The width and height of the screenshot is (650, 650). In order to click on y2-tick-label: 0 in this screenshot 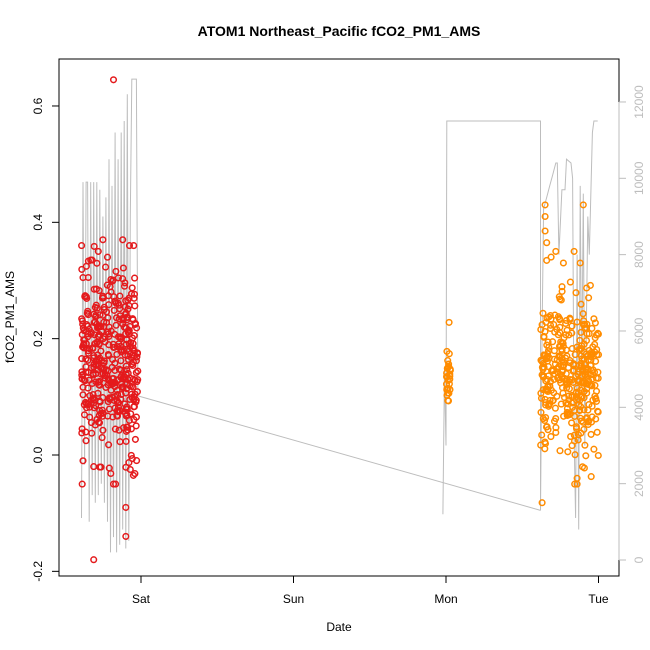, I will do `click(639, 559)`.